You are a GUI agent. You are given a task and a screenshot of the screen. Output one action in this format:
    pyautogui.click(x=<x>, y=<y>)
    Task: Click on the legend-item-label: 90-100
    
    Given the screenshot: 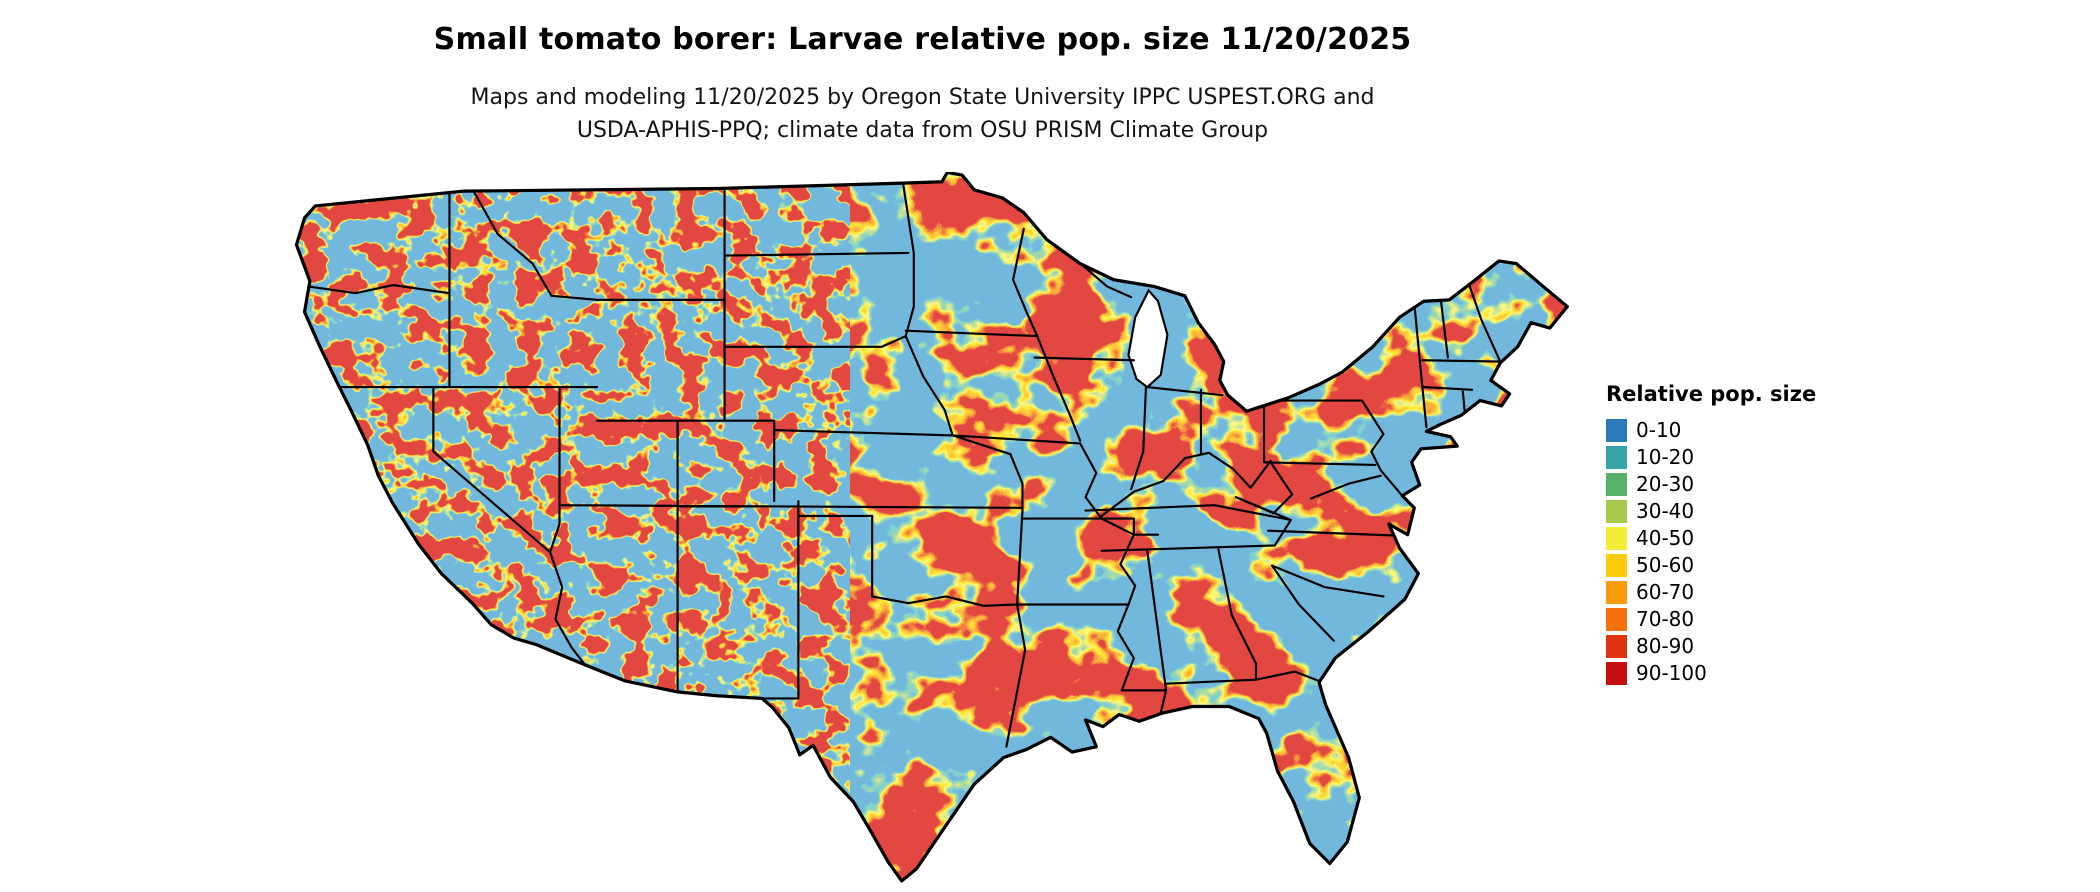 What is the action you would take?
    pyautogui.click(x=1671, y=673)
    